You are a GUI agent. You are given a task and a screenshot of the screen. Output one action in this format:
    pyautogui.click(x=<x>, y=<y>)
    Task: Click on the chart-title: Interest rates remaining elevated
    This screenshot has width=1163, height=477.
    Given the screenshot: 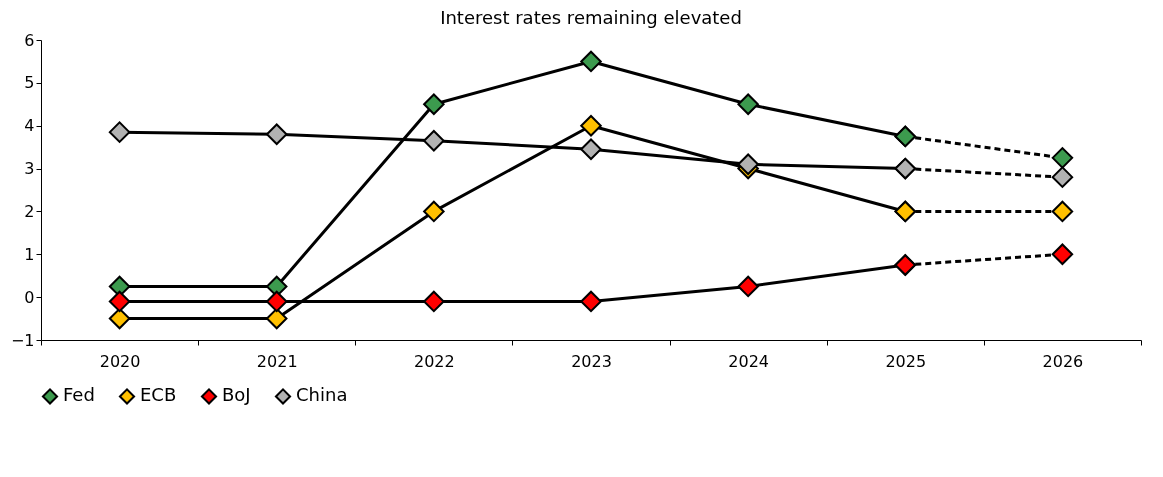 What is the action you would take?
    pyautogui.click(x=591, y=17)
    